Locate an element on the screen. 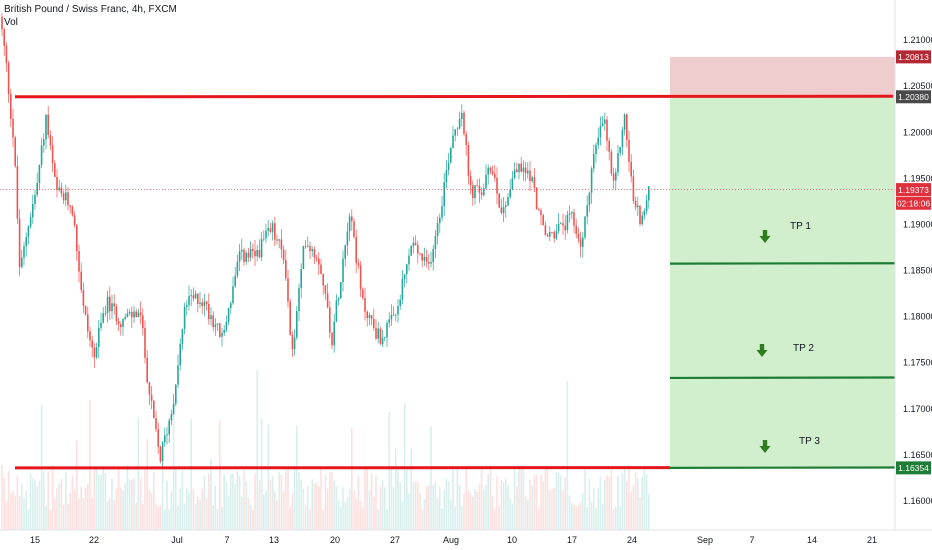 The height and width of the screenshot is (550, 932). time-tick-label: 21 is located at coordinates (872, 540).